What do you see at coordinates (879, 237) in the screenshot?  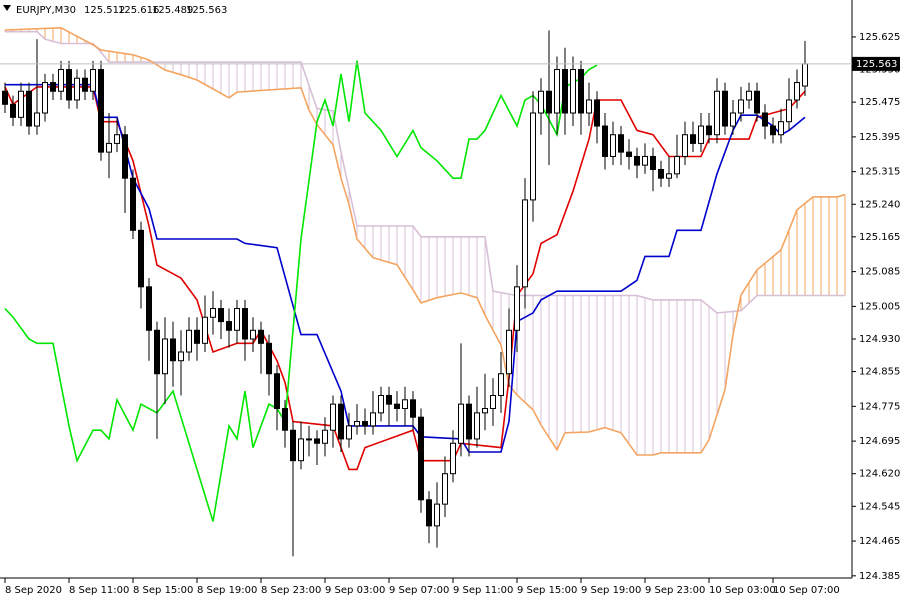 I see `y-tick-label: 125.165` at bounding box center [879, 237].